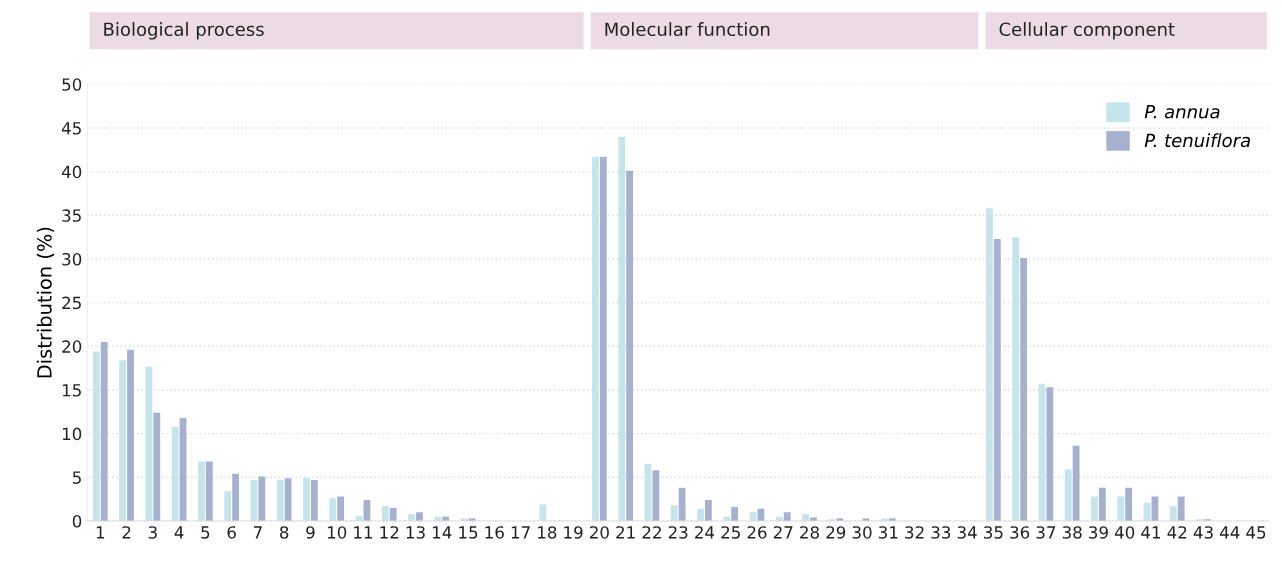 This screenshot has height=562, width=1282. Describe the element at coordinates (520, 532) in the screenshot. I see `x-tick-label: 17` at that location.